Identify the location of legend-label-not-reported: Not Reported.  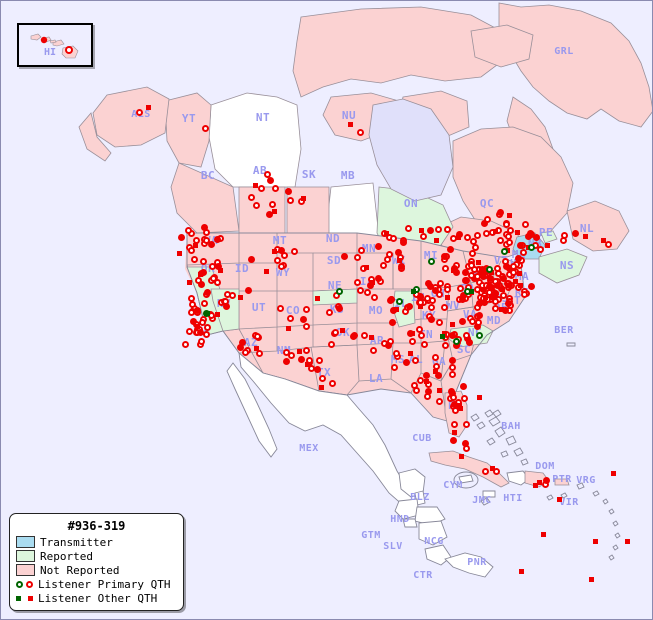
(80, 570).